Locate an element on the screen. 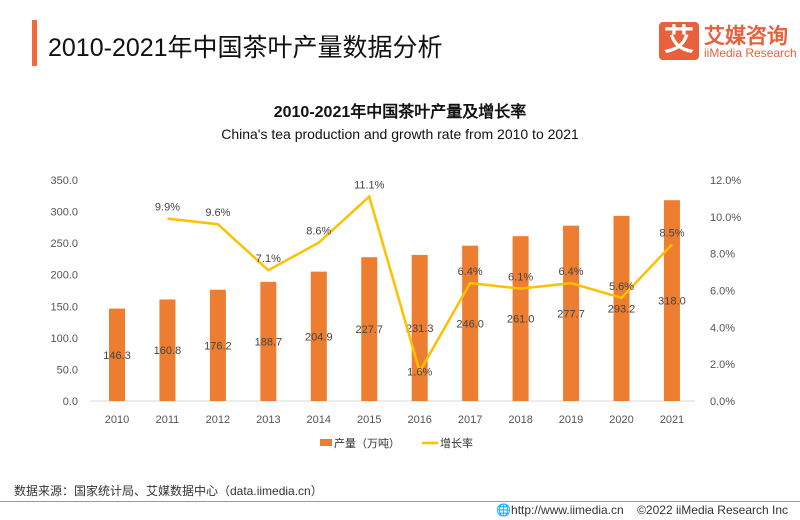 The height and width of the screenshot is (520, 800). y-left-tick: 200.0 is located at coordinates (64, 276).